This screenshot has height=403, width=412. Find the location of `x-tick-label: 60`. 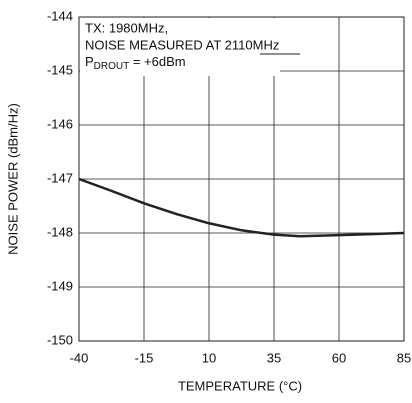

x-tick-label: 60 is located at coordinates (339, 357).